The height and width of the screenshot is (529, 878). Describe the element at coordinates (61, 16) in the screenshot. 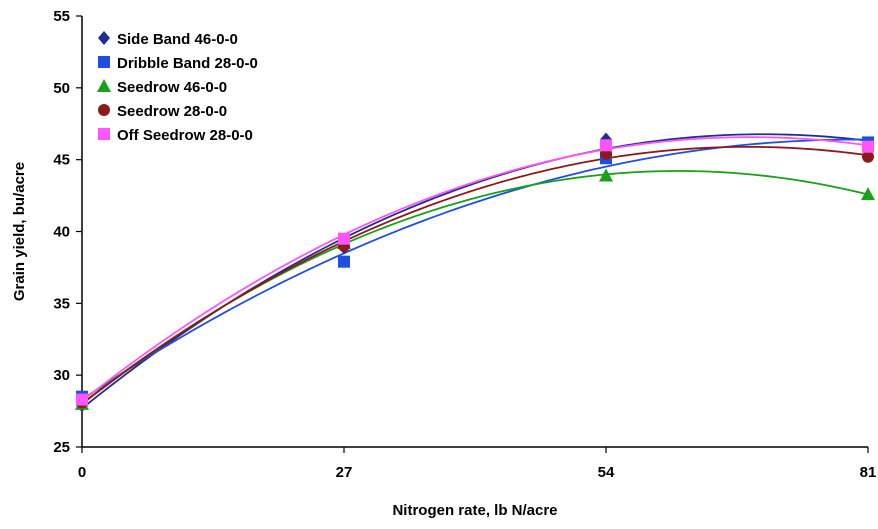

I see `y-tick-label: 55` at that location.